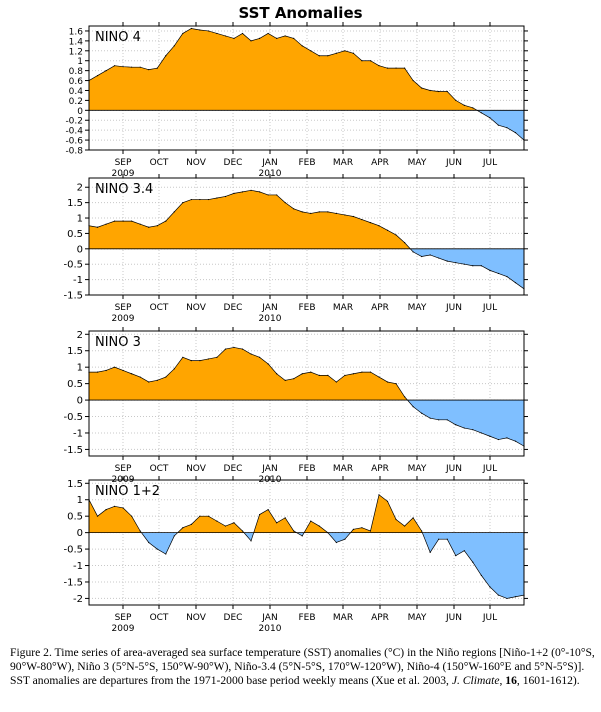 This screenshot has width=601, height=712. What do you see at coordinates (75, 234) in the screenshot?
I see `y-tick-label: 0.5` at bounding box center [75, 234].